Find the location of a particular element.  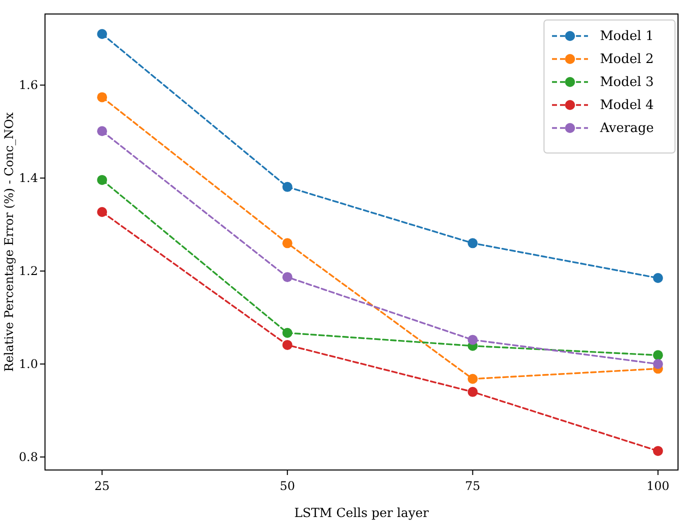

legend-label: Model 1 is located at coordinates (627, 36).